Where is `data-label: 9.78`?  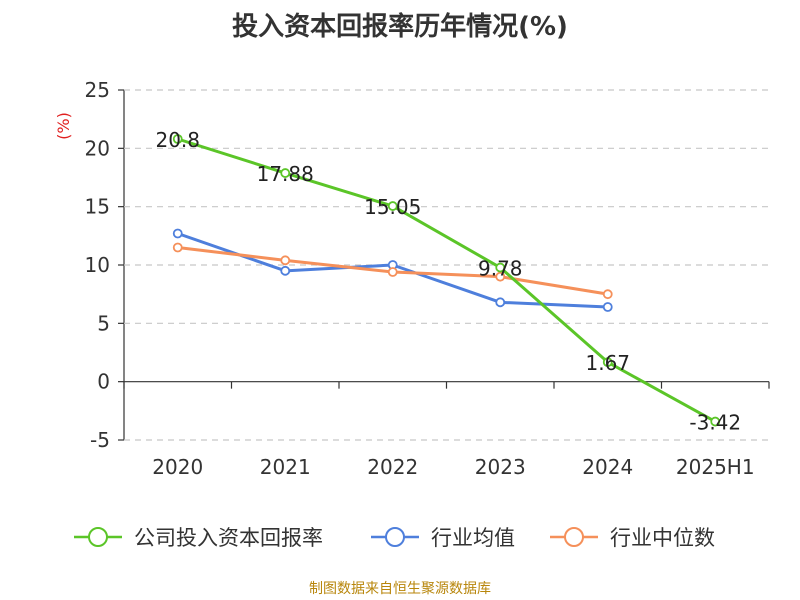
data-label: 9.78 is located at coordinates (500, 269).